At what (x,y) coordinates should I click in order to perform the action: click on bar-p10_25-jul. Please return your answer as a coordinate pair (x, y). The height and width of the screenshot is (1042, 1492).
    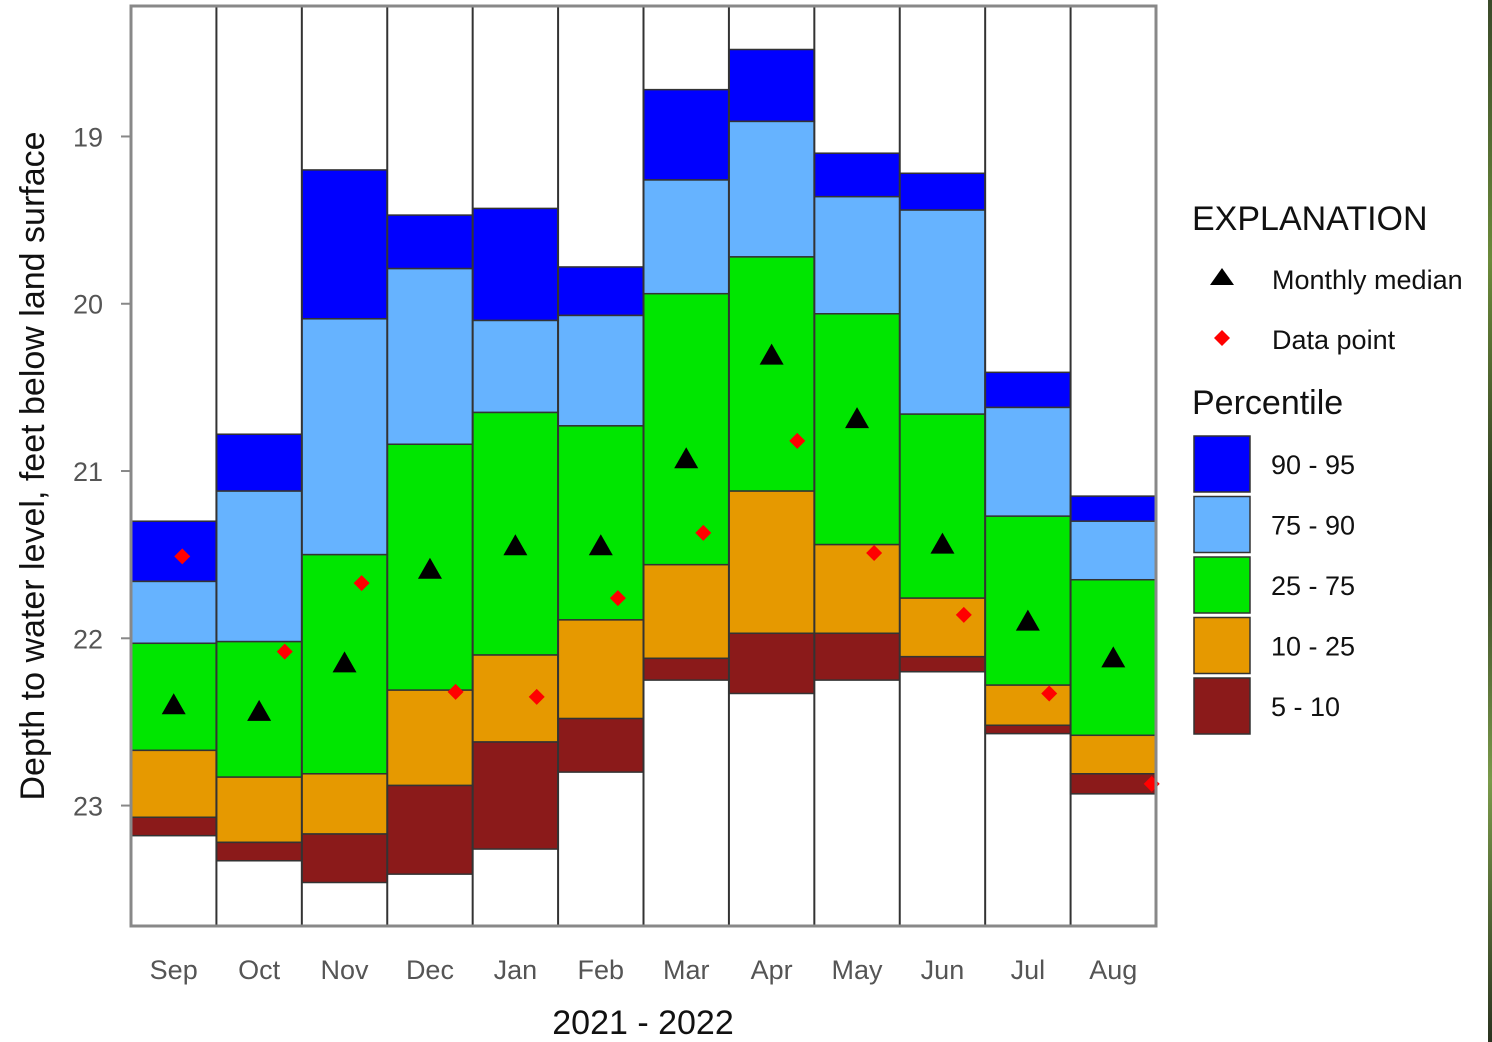
    Looking at the image, I should click on (1028, 705).